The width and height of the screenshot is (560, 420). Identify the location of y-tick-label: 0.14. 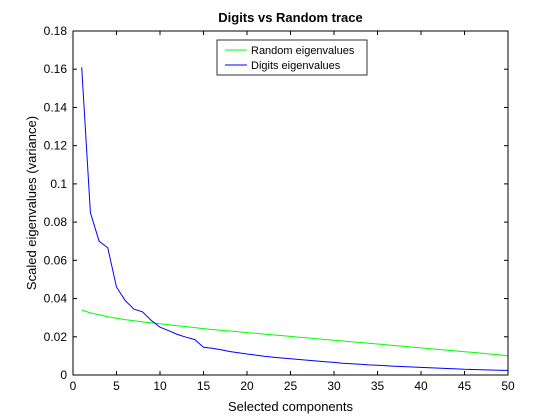
(56, 107).